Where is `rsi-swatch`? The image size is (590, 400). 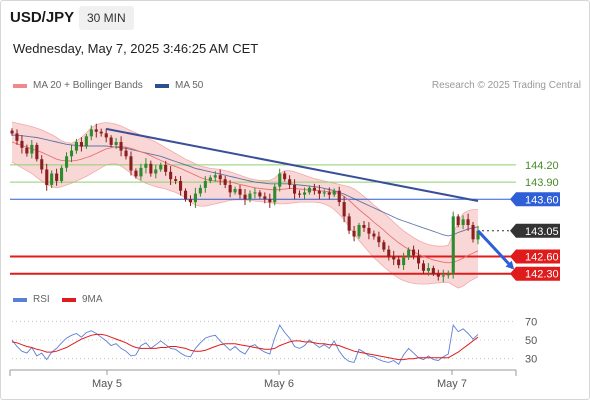 rsi-swatch is located at coordinates (20, 299).